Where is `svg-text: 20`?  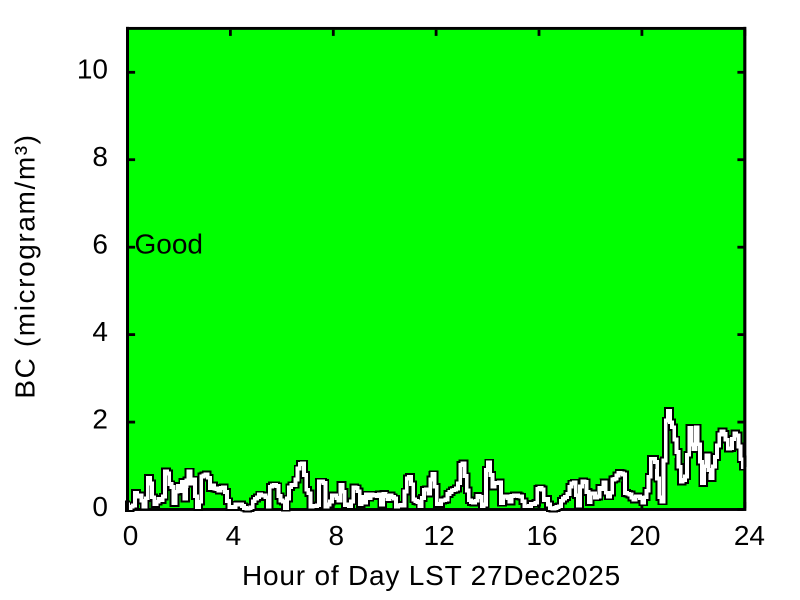 svg-text: 20 is located at coordinates (644, 535).